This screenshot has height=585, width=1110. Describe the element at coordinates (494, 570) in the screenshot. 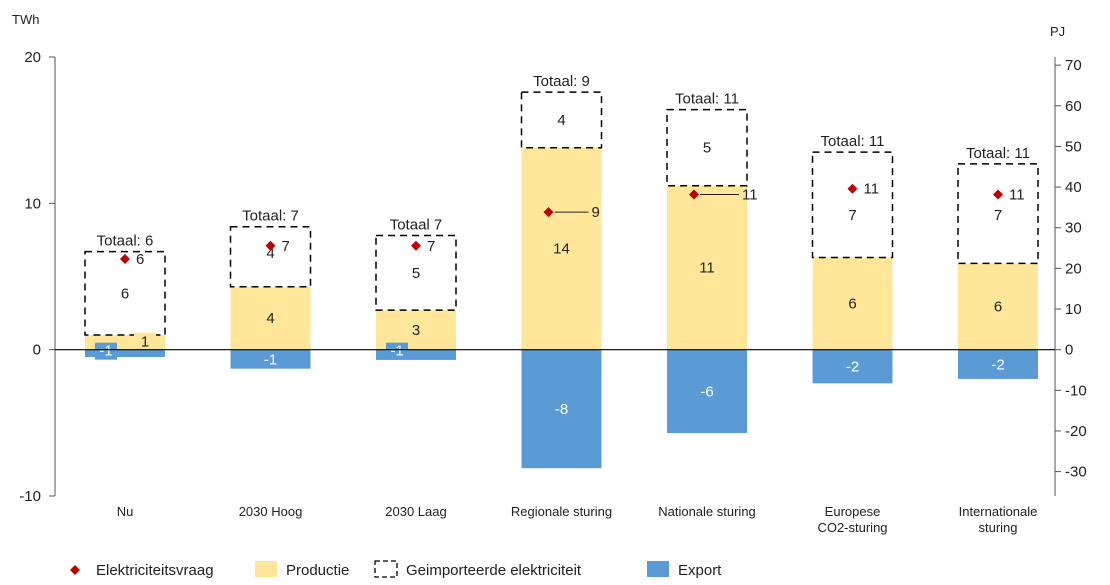

I see `legend-label-import: Geimporteerde elektriciteit` at that location.